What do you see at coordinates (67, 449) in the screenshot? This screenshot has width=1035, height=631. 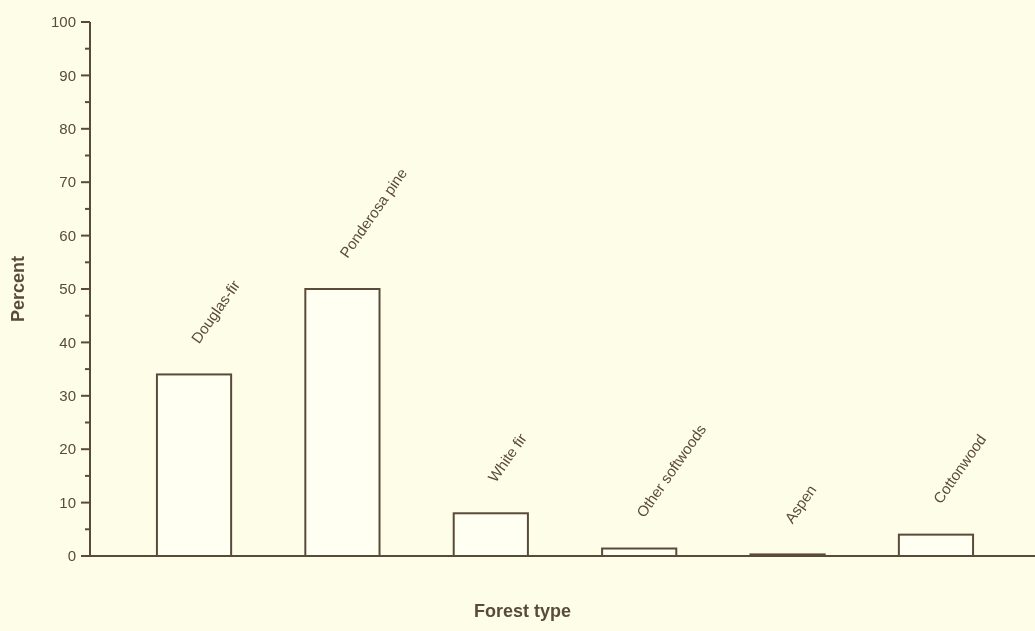 I see `y-tick-label: 20` at bounding box center [67, 449].